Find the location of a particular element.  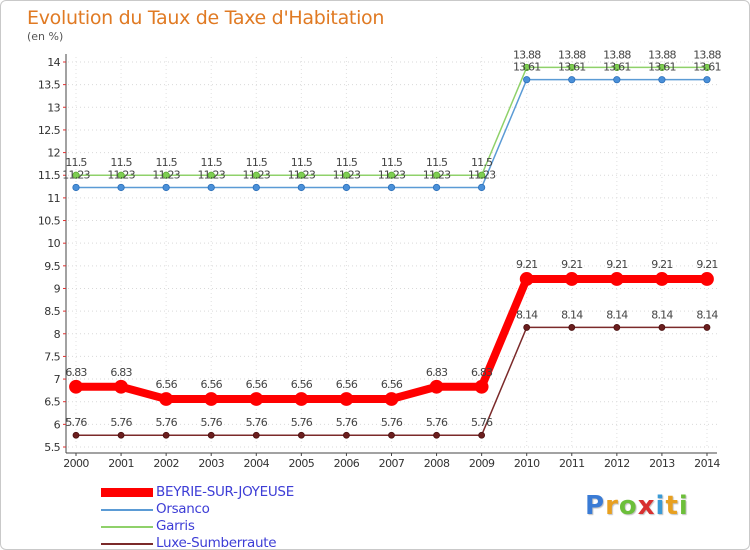

x-tick-label: 2000 is located at coordinates (76, 463).